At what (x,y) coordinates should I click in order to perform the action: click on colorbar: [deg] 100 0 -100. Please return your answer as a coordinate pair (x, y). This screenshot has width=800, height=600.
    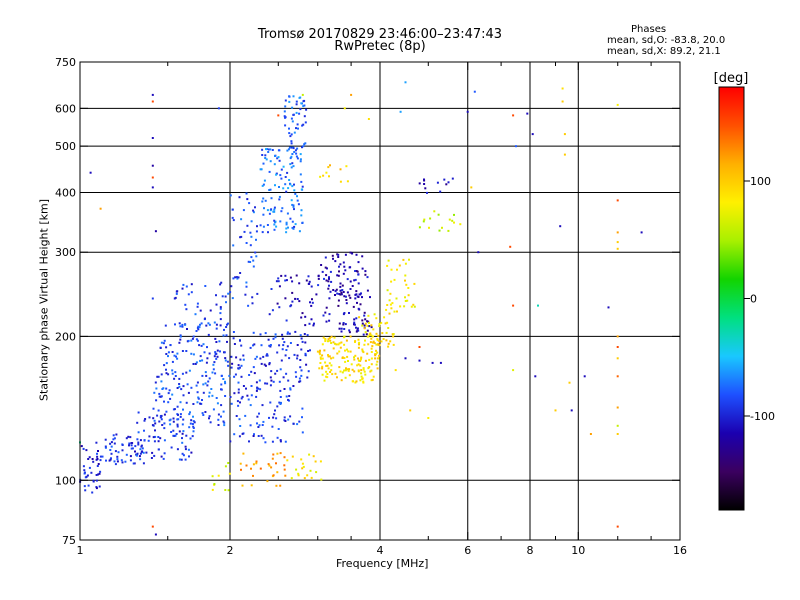
    Looking at the image, I should click on (744, 291).